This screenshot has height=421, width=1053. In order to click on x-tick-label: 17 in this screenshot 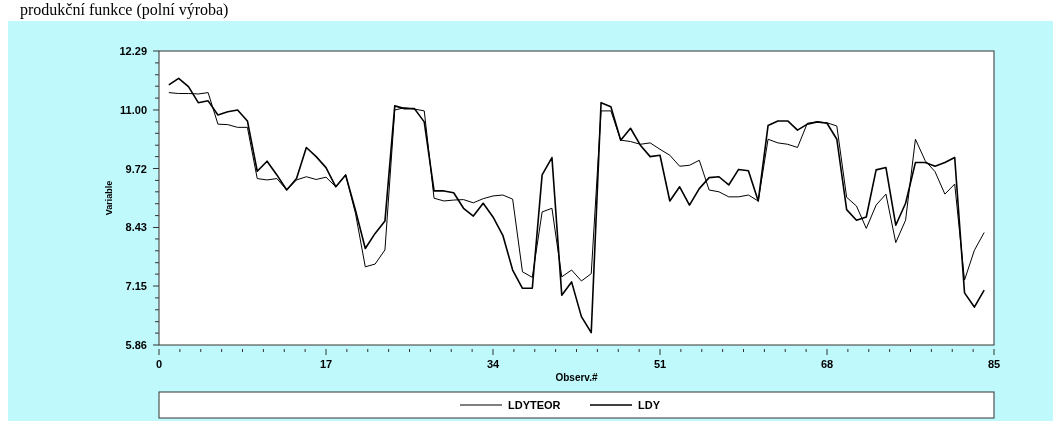, I will do `click(326, 364)`.